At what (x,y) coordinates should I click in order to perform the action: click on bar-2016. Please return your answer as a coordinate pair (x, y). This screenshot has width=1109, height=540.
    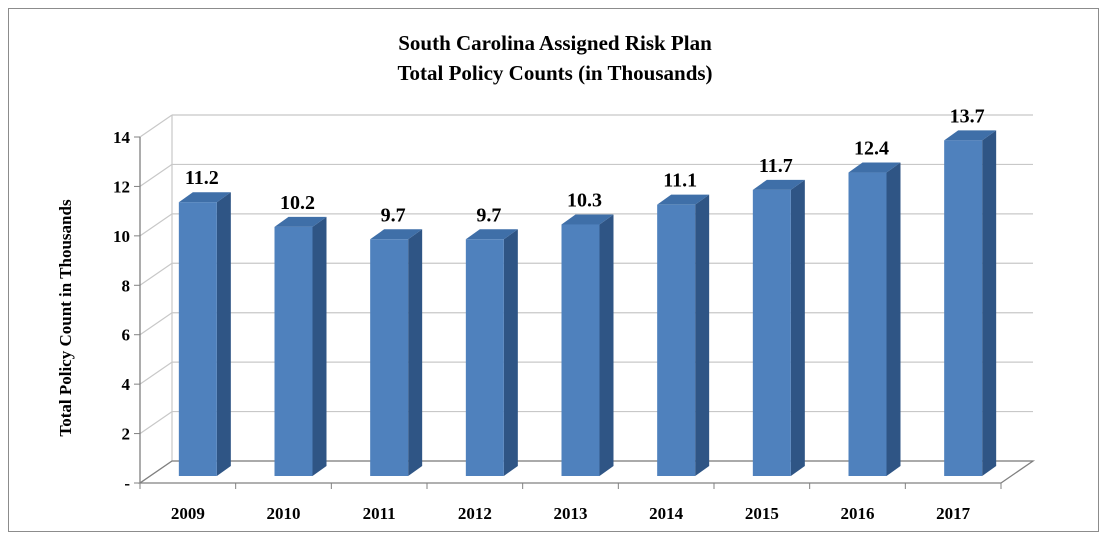
    Looking at the image, I should click on (874, 319).